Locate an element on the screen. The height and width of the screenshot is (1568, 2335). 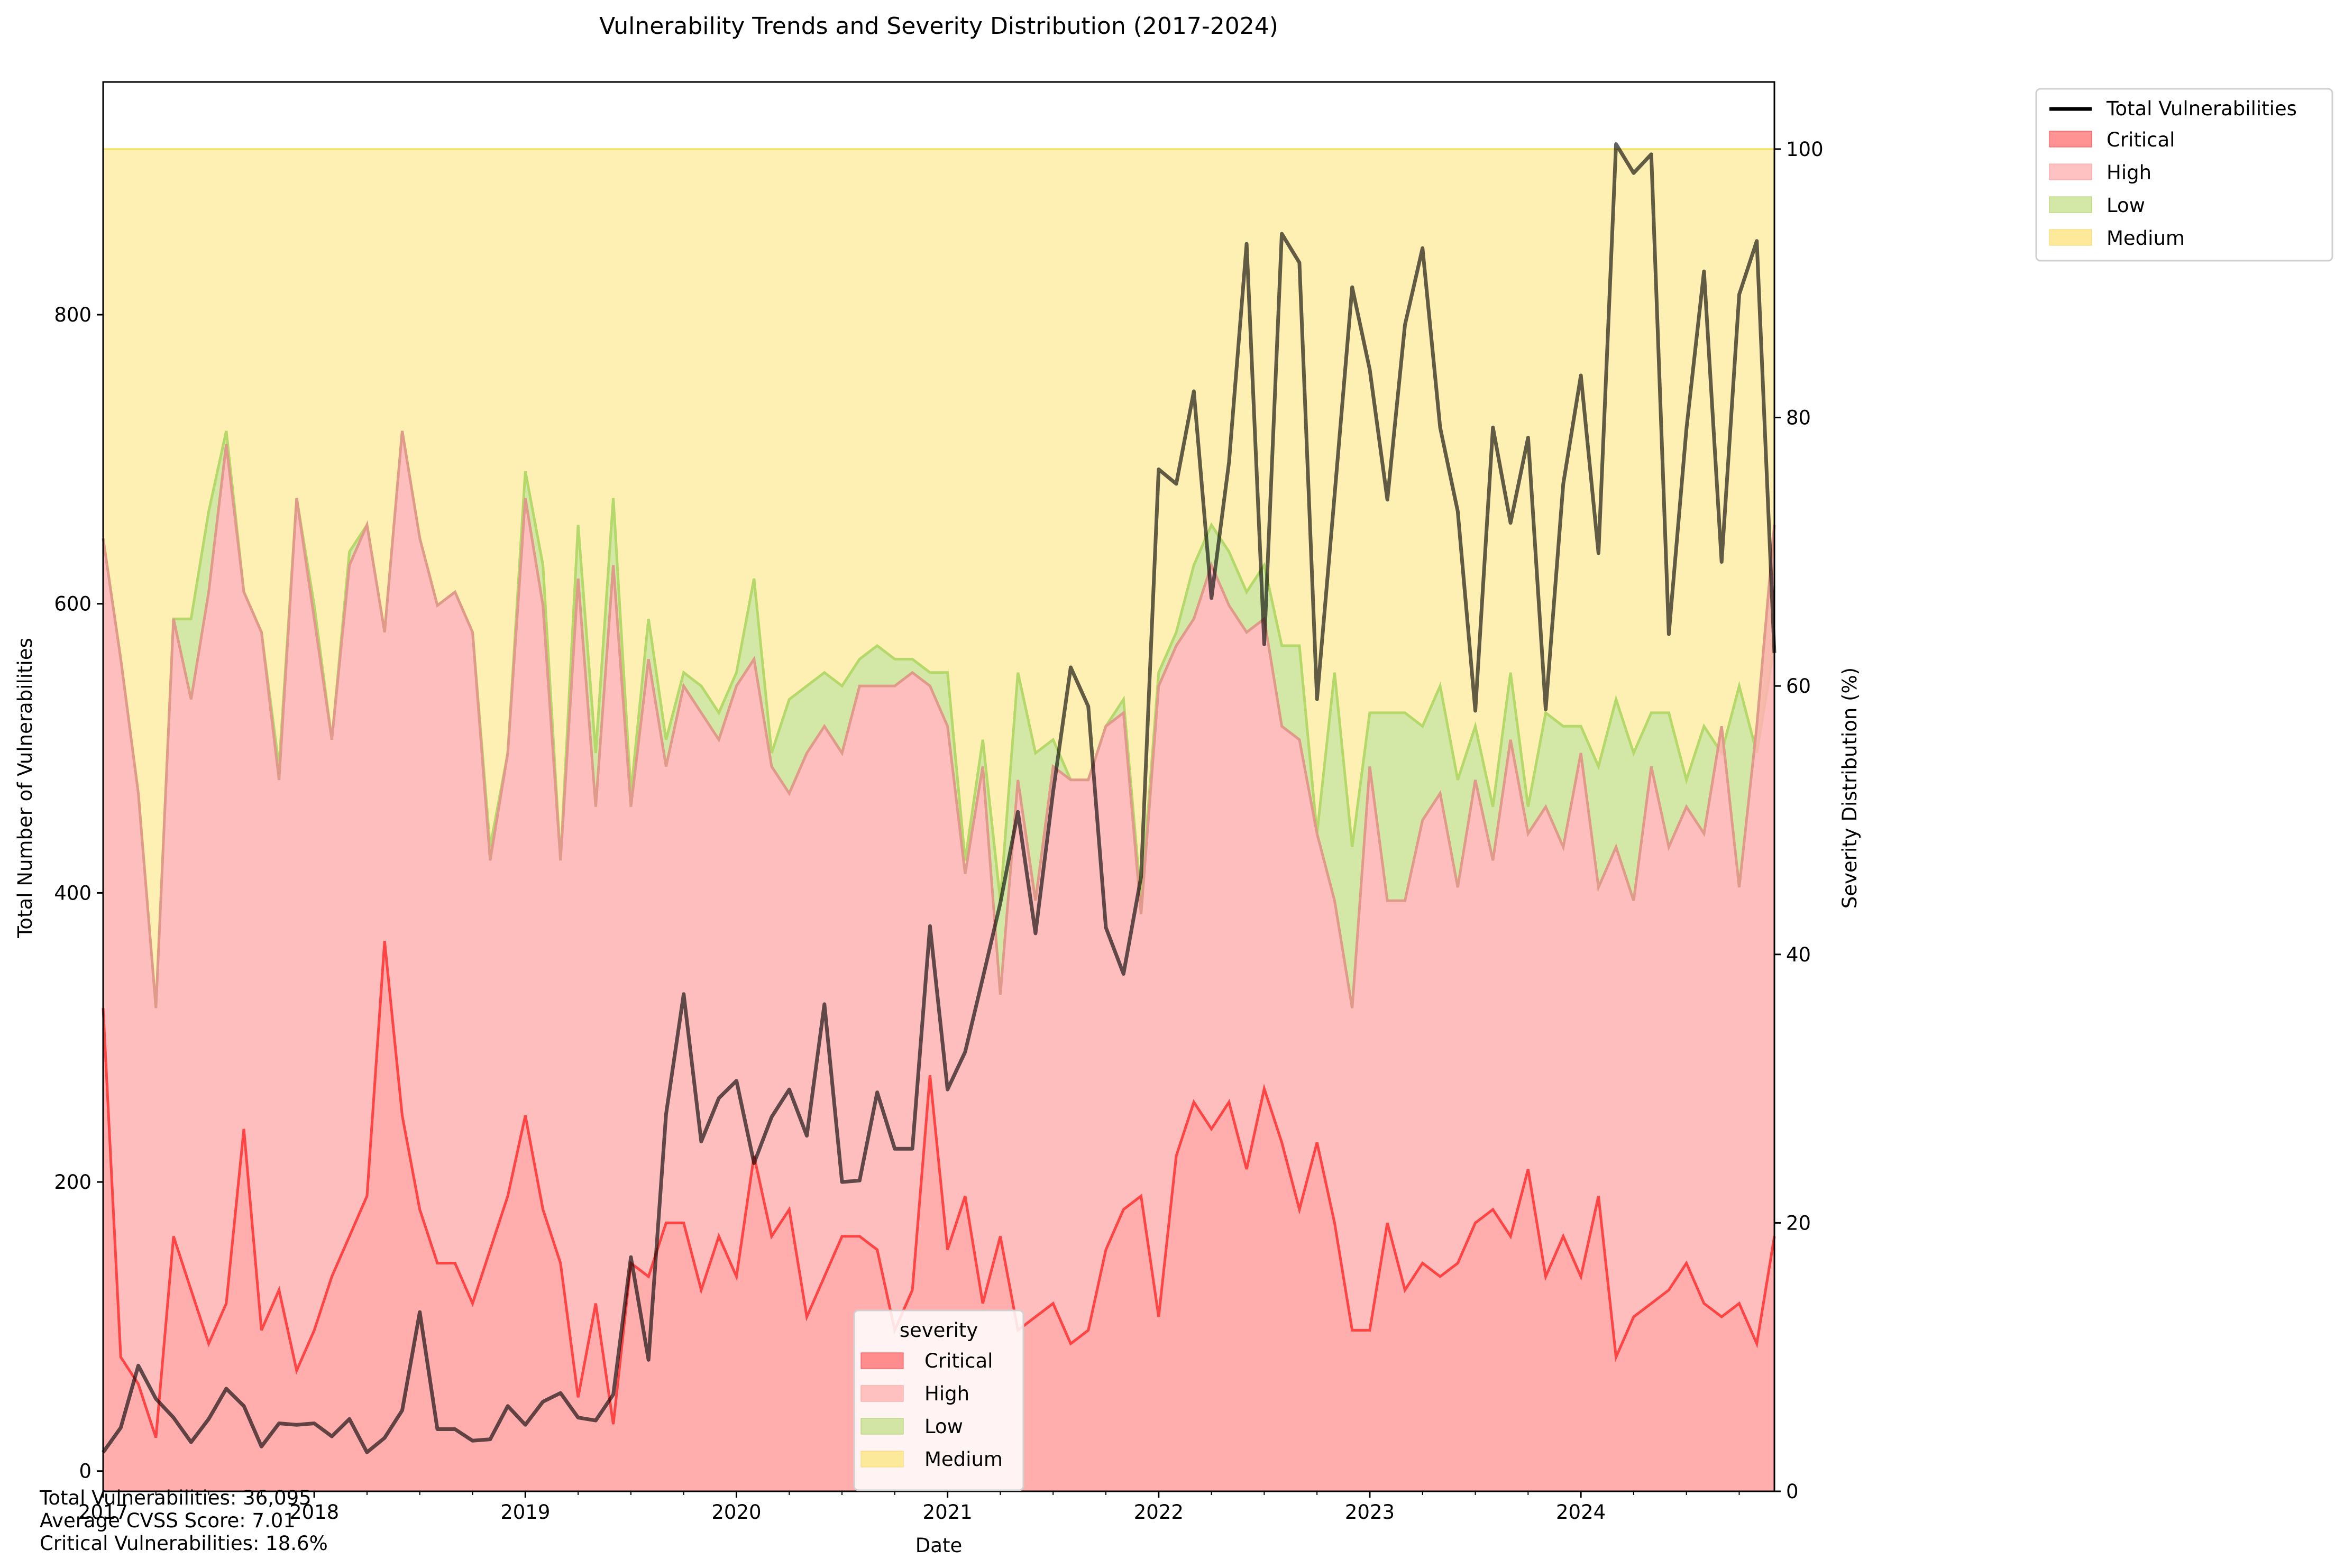
legend-swatch-low is located at coordinates (2070, 204).